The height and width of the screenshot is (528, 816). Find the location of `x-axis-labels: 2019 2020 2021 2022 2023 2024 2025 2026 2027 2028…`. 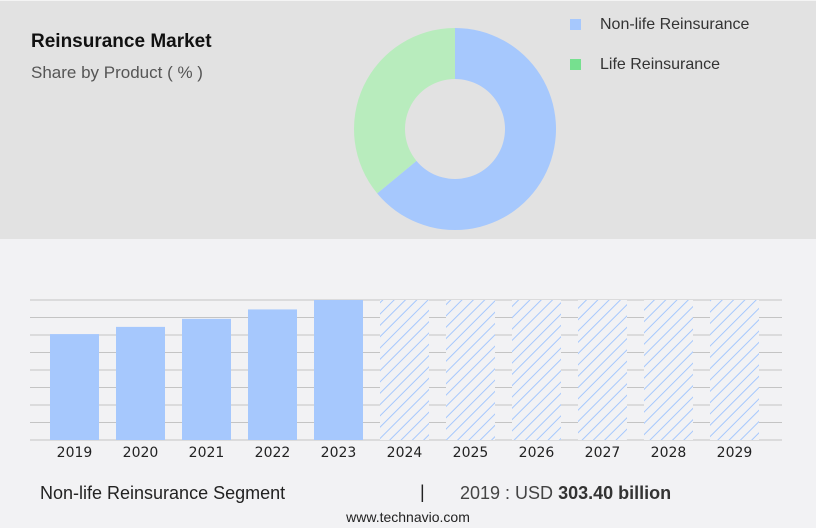

x-axis-labels: 2019 2020 2021 2022 2023 2024 2025 2026 2027 2028… is located at coordinates (408, 455).